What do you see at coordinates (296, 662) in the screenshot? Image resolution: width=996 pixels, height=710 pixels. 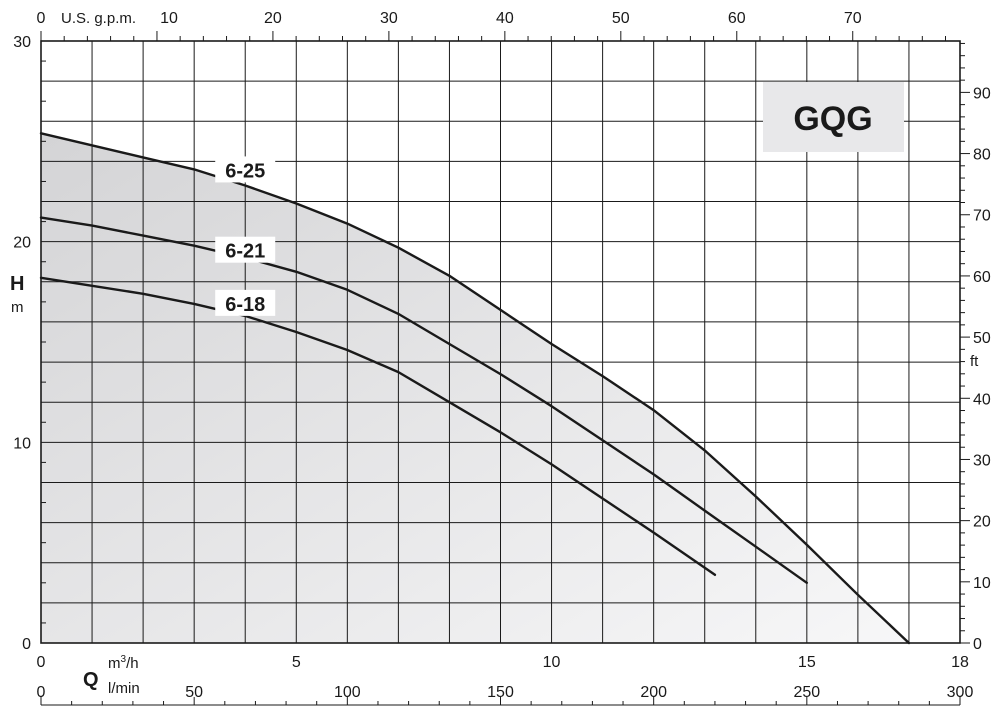 I see `x-tick-label: 5` at bounding box center [296, 662].